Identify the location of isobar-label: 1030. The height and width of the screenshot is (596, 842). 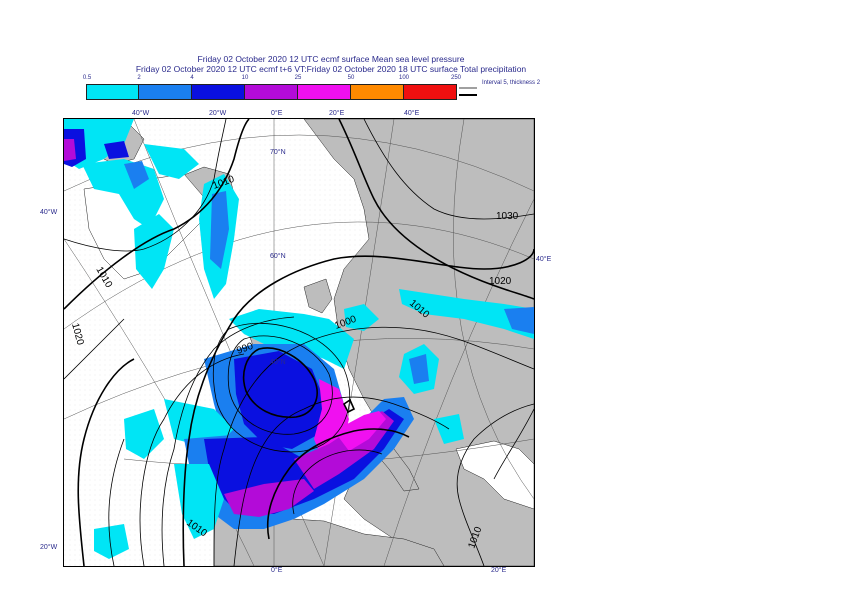
(507, 216).